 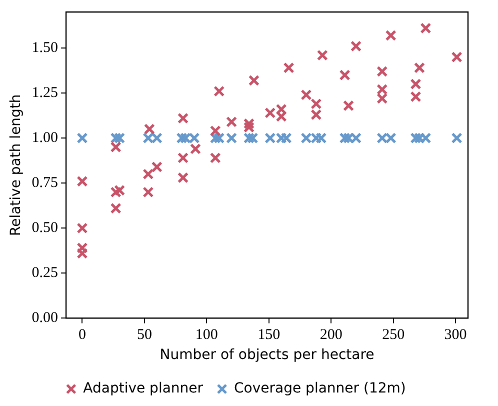 What do you see at coordinates (143, 388) in the screenshot?
I see `legend-label: Adaptive planner` at bounding box center [143, 388].